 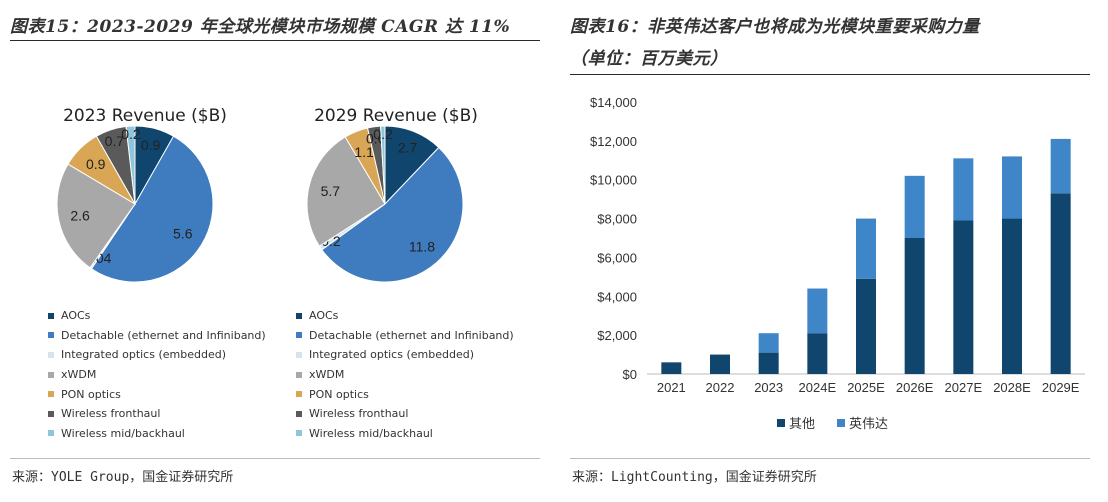 I want to click on y-tick-label: $14,000, so click(x=613, y=102).